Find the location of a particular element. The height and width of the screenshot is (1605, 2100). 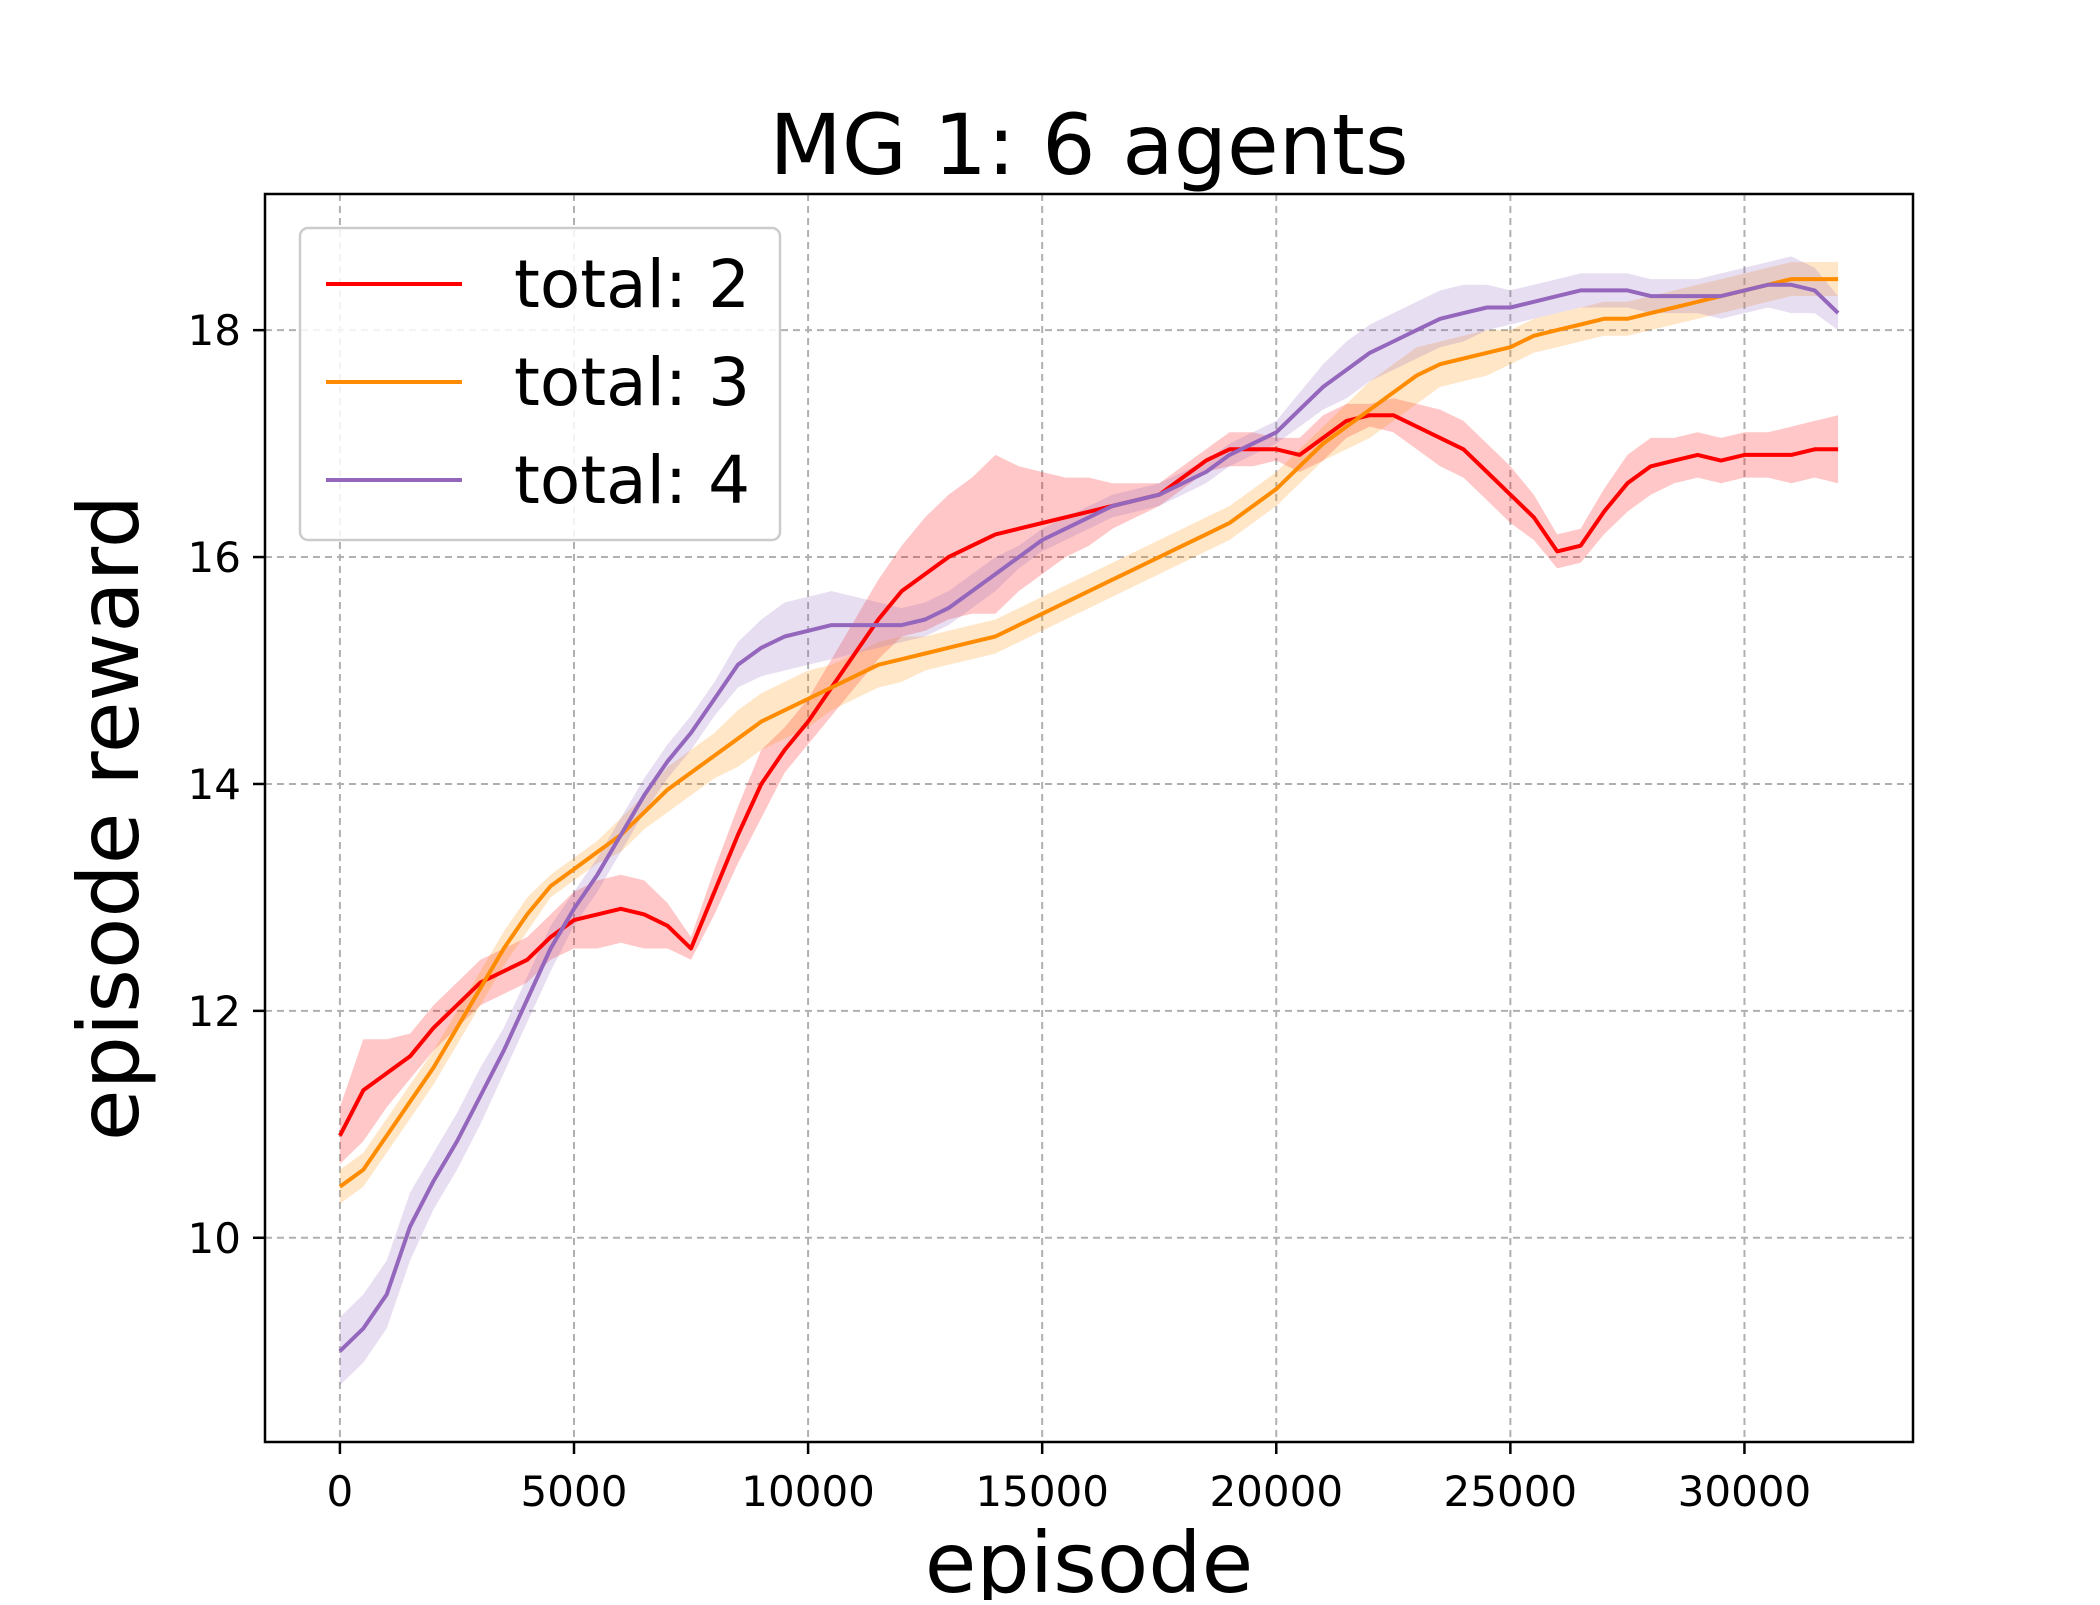

y-tick-label: 12 is located at coordinates (214, 1011).